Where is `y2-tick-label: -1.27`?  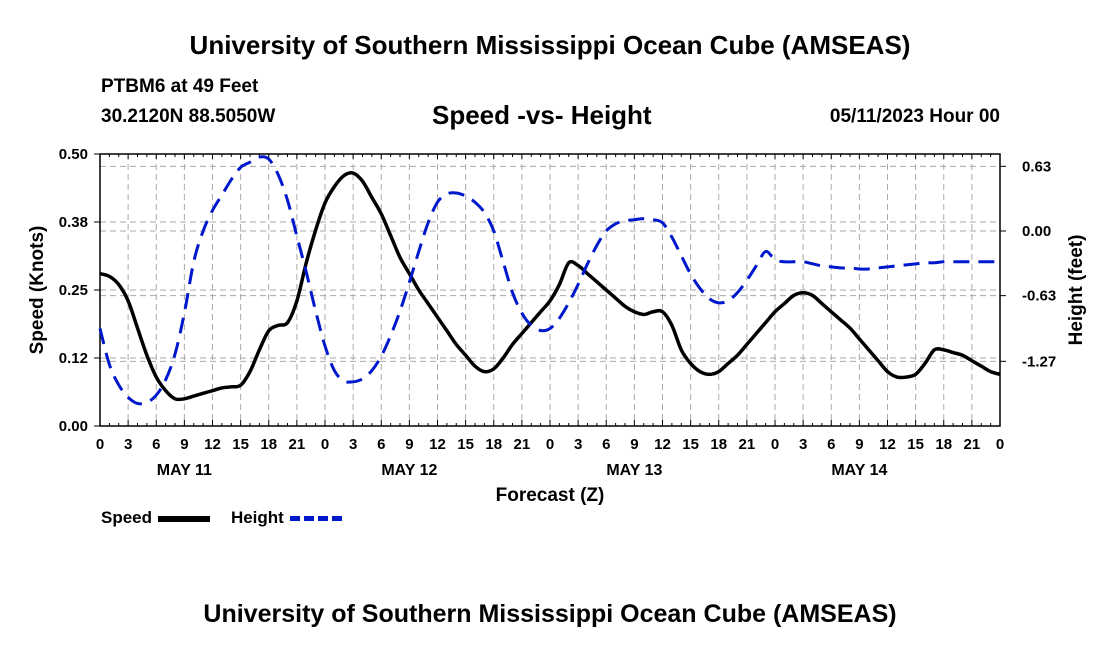
y2-tick-label: -1.27 is located at coordinates (1039, 361).